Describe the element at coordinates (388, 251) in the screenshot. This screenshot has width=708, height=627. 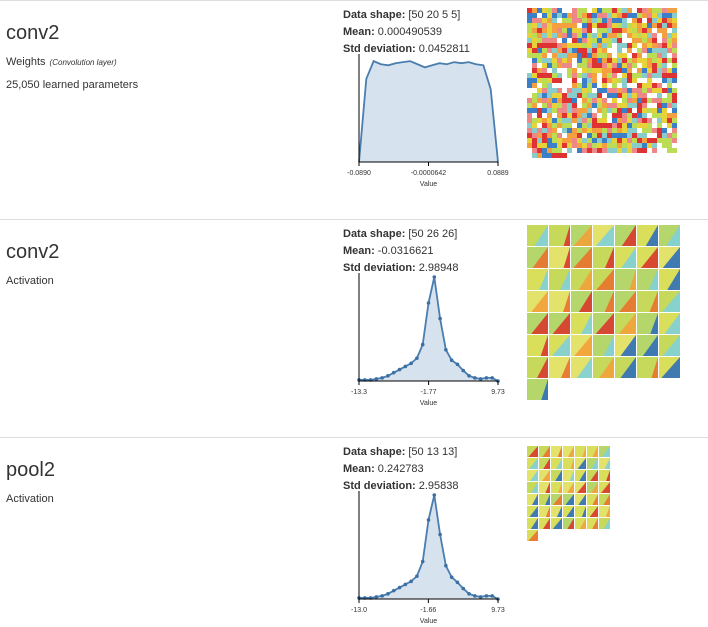
I see `stat-line: Mean: -0.0316621` at that location.